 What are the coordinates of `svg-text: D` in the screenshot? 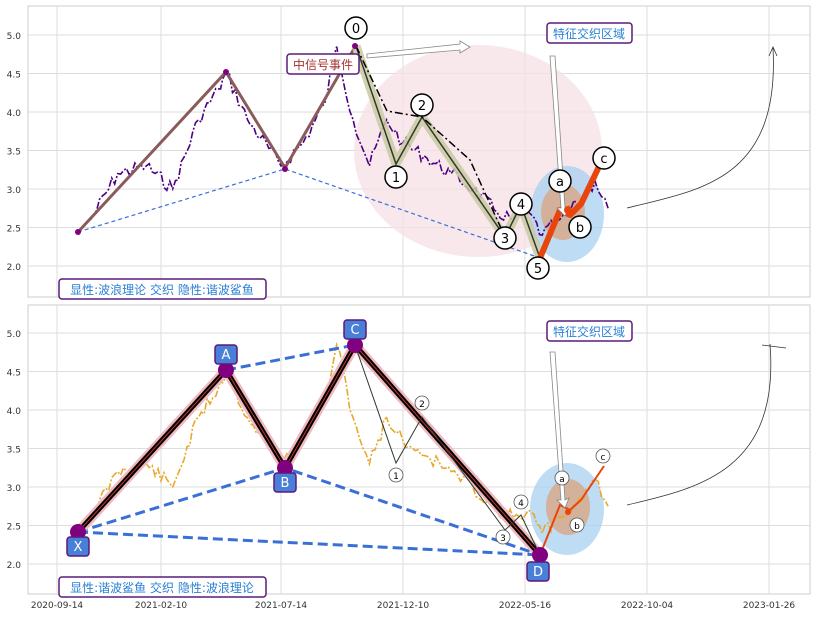 It's located at (538, 572).